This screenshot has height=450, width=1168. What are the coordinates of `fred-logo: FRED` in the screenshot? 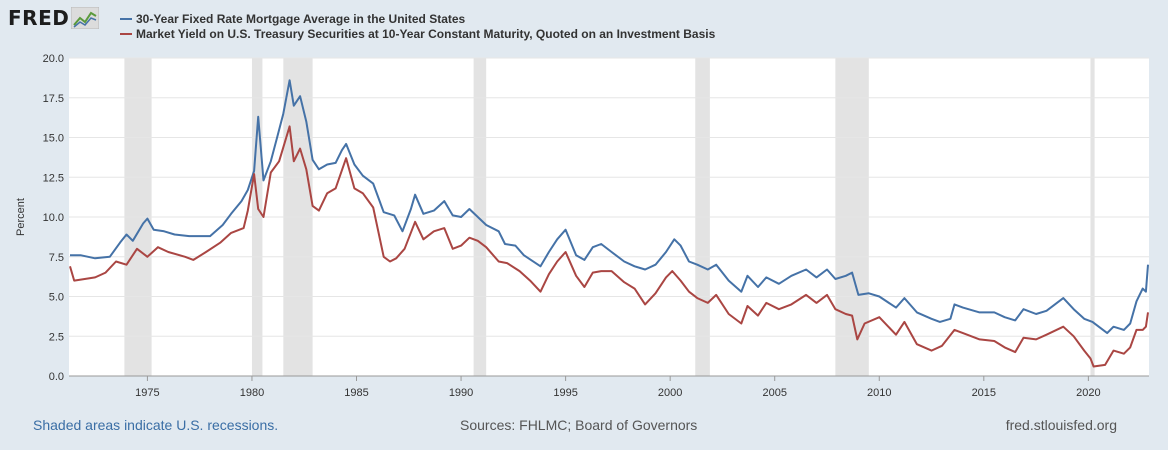 It's located at (54, 18).